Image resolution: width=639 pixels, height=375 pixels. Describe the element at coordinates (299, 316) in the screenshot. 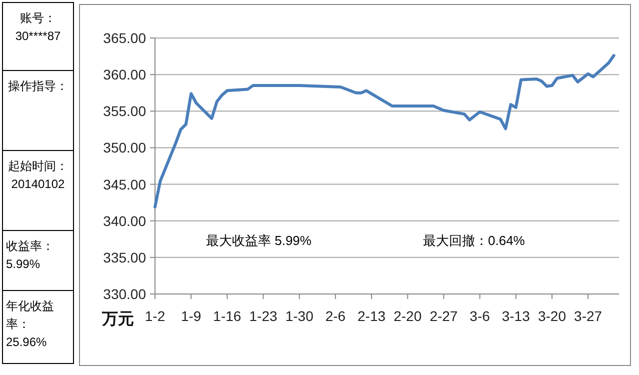

I see `x-tick-label: 1-30` at that location.